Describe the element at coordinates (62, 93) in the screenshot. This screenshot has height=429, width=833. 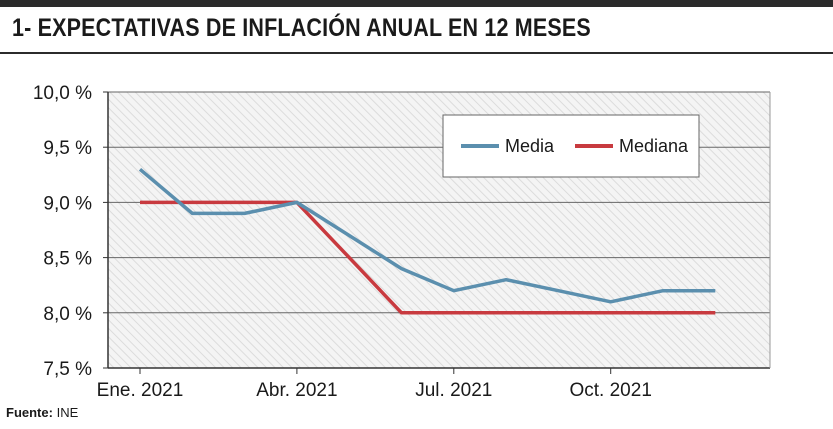
I see `y-tick-label-5: 10,0 %` at that location.